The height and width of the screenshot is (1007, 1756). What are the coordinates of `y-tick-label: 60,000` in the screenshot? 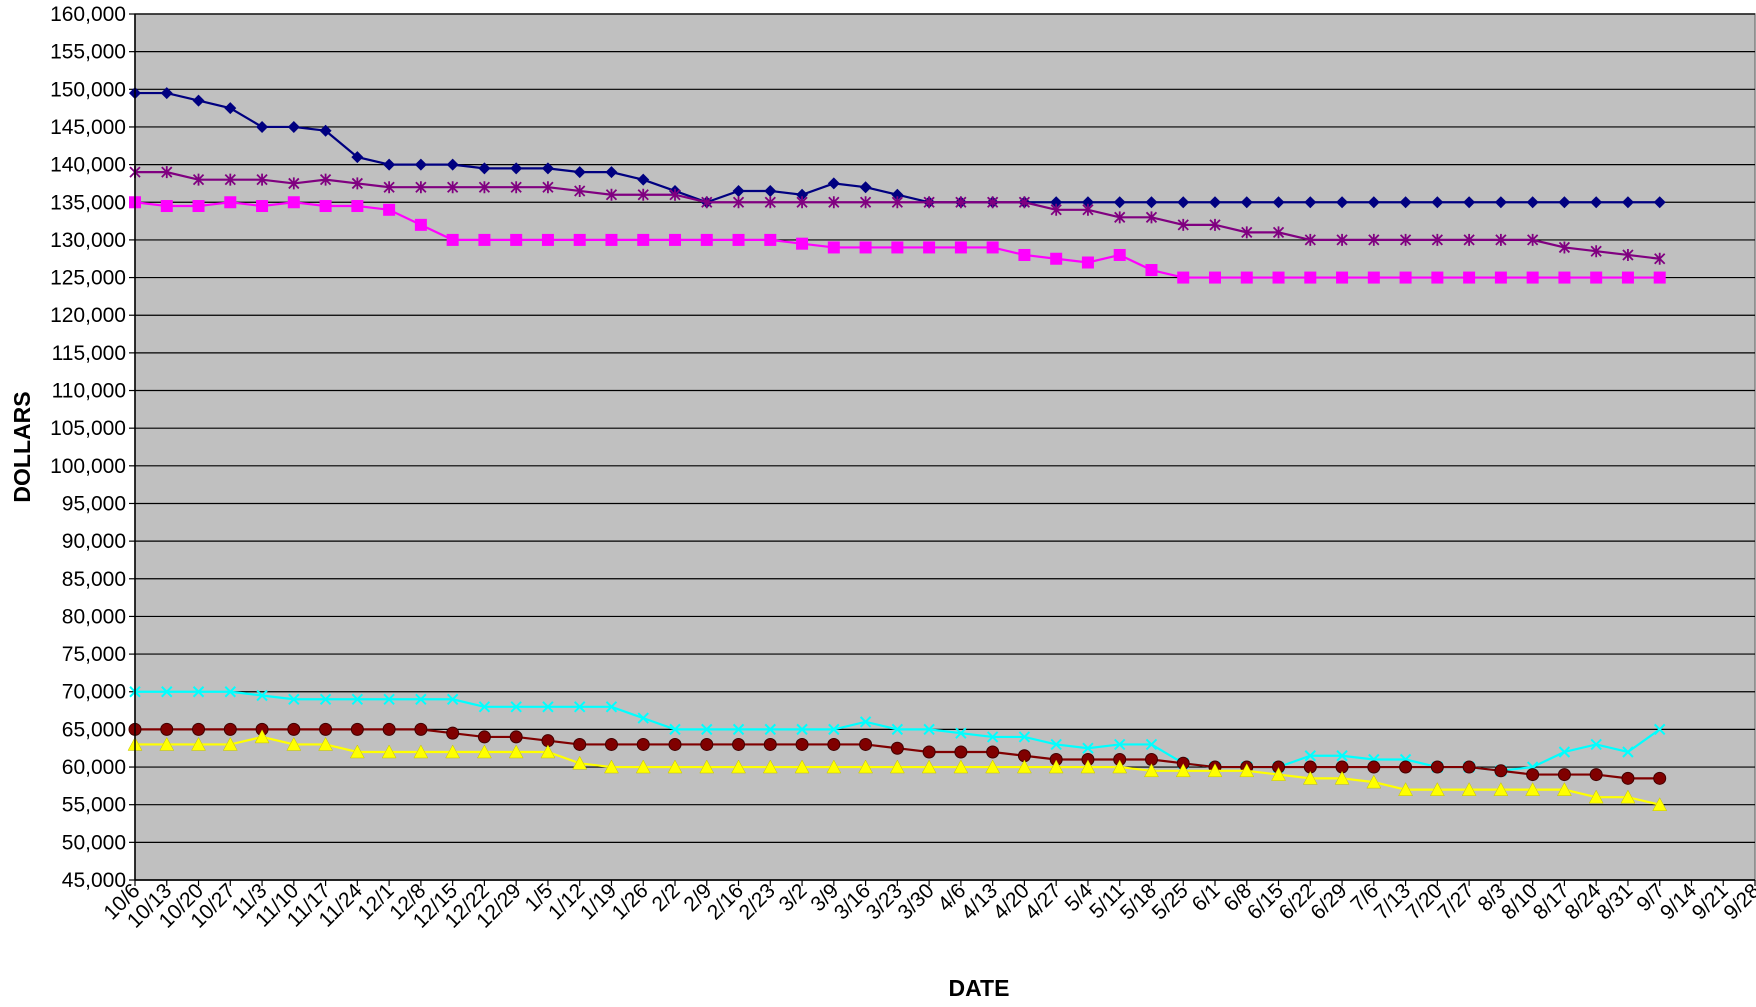 It's located at (94, 767).